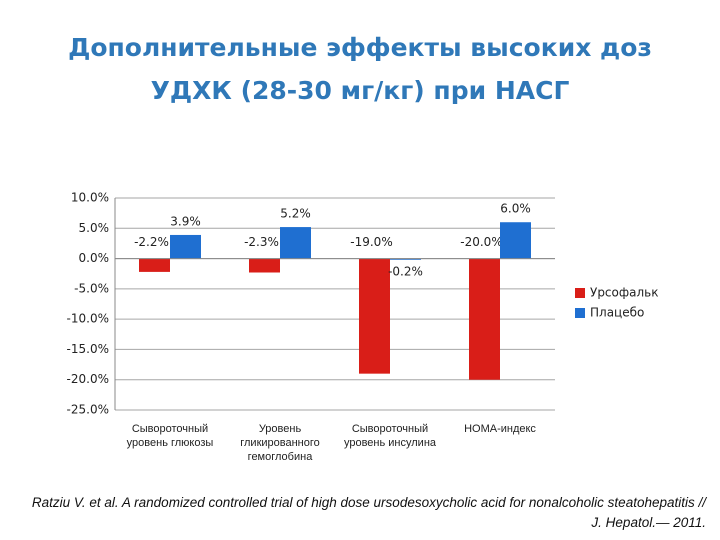 This screenshot has width=720, height=540. Describe the element at coordinates (481, 242) in the screenshot. I see `data-label: -20.0%` at that location.